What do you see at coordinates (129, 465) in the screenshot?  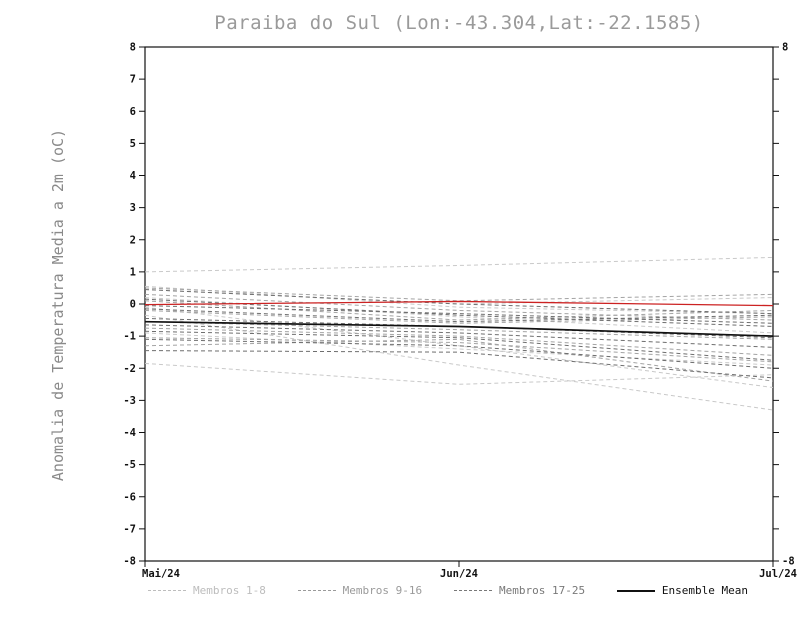 I see `y-tick-label: -5` at bounding box center [129, 465].